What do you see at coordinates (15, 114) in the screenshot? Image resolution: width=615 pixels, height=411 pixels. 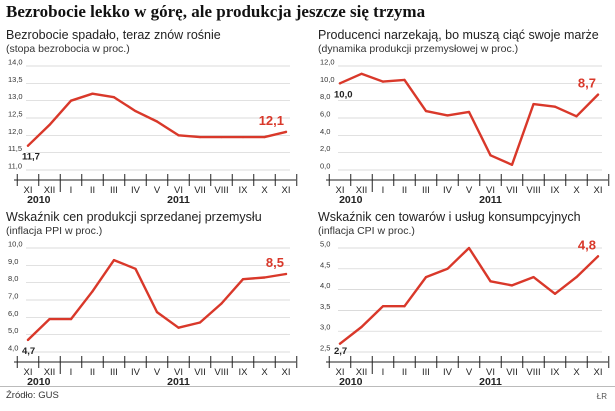 I see `y-tick-label: 12,5` at bounding box center [15, 114].